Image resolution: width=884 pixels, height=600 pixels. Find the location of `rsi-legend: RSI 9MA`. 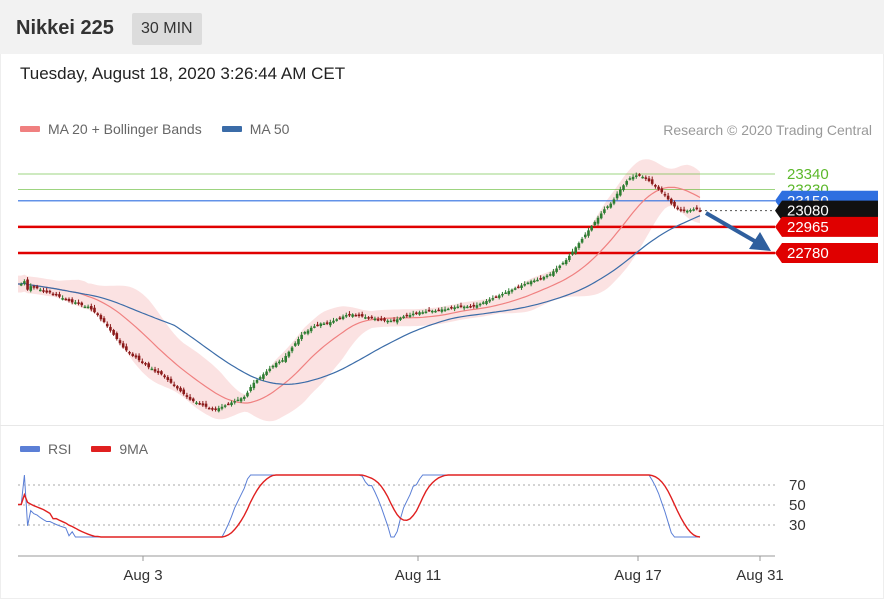

rsi-legend: RSI 9MA is located at coordinates (84, 449).